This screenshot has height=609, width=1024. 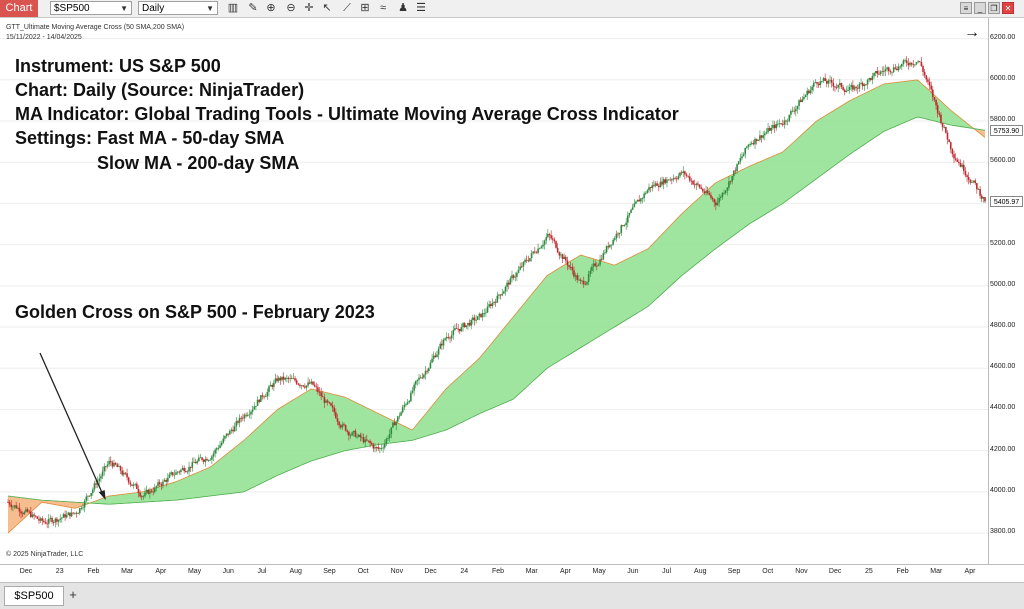 What do you see at coordinates (253, 8) in the screenshot?
I see `draw-pencil-icon: ✎` at bounding box center [253, 8].